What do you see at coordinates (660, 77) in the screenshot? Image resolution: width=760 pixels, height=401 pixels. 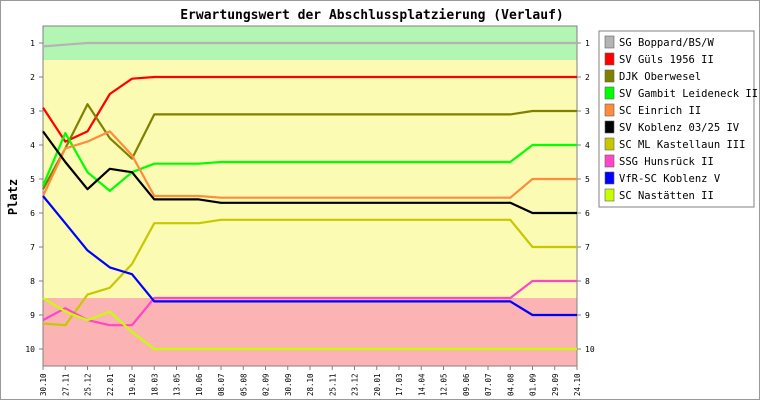 I see `legend-label-3: DJK Oberwesel` at bounding box center [660, 77].